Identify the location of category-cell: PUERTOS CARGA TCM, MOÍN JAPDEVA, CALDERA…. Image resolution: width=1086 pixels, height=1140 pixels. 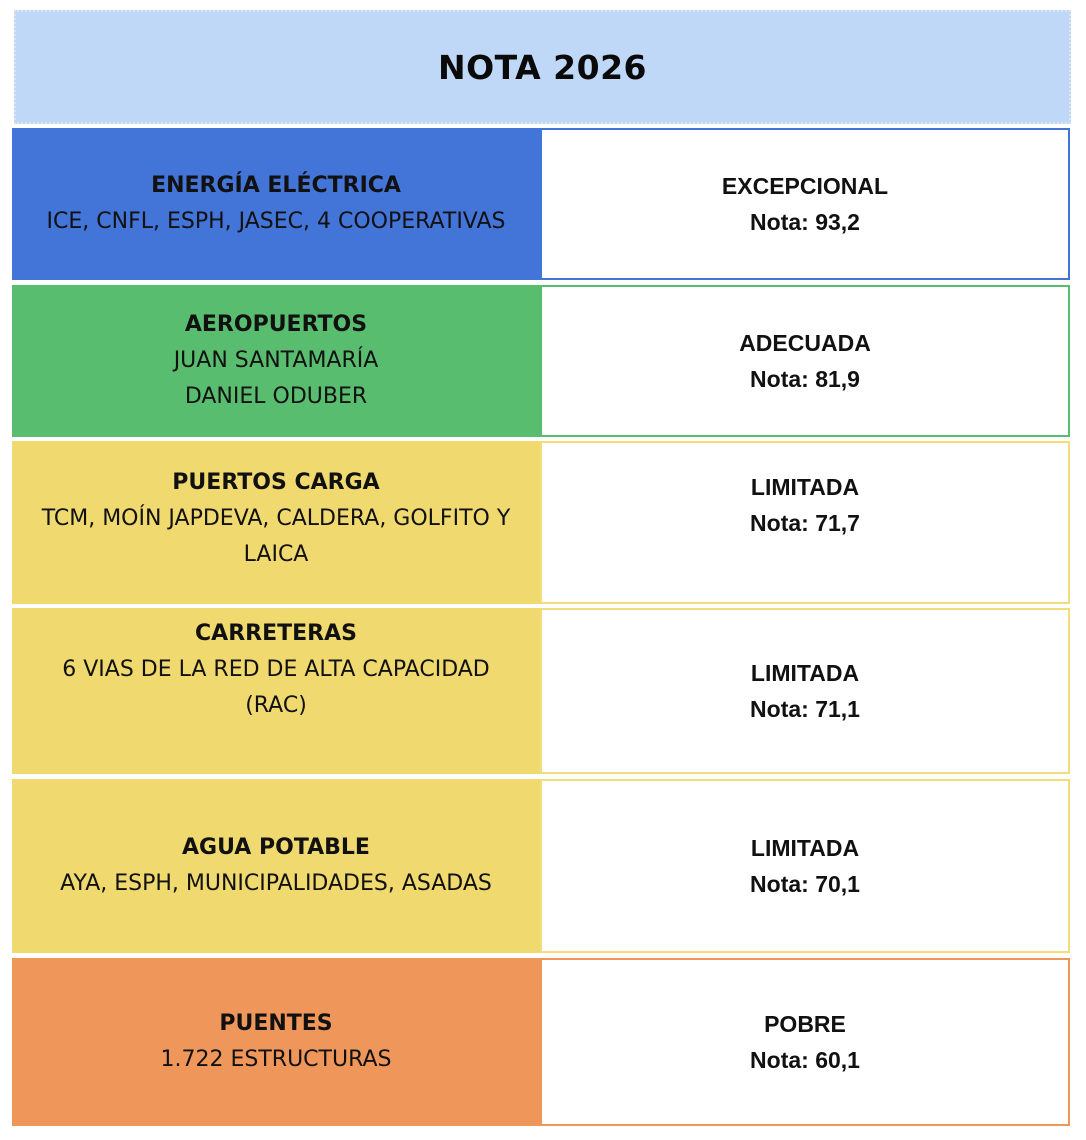
(276, 522).